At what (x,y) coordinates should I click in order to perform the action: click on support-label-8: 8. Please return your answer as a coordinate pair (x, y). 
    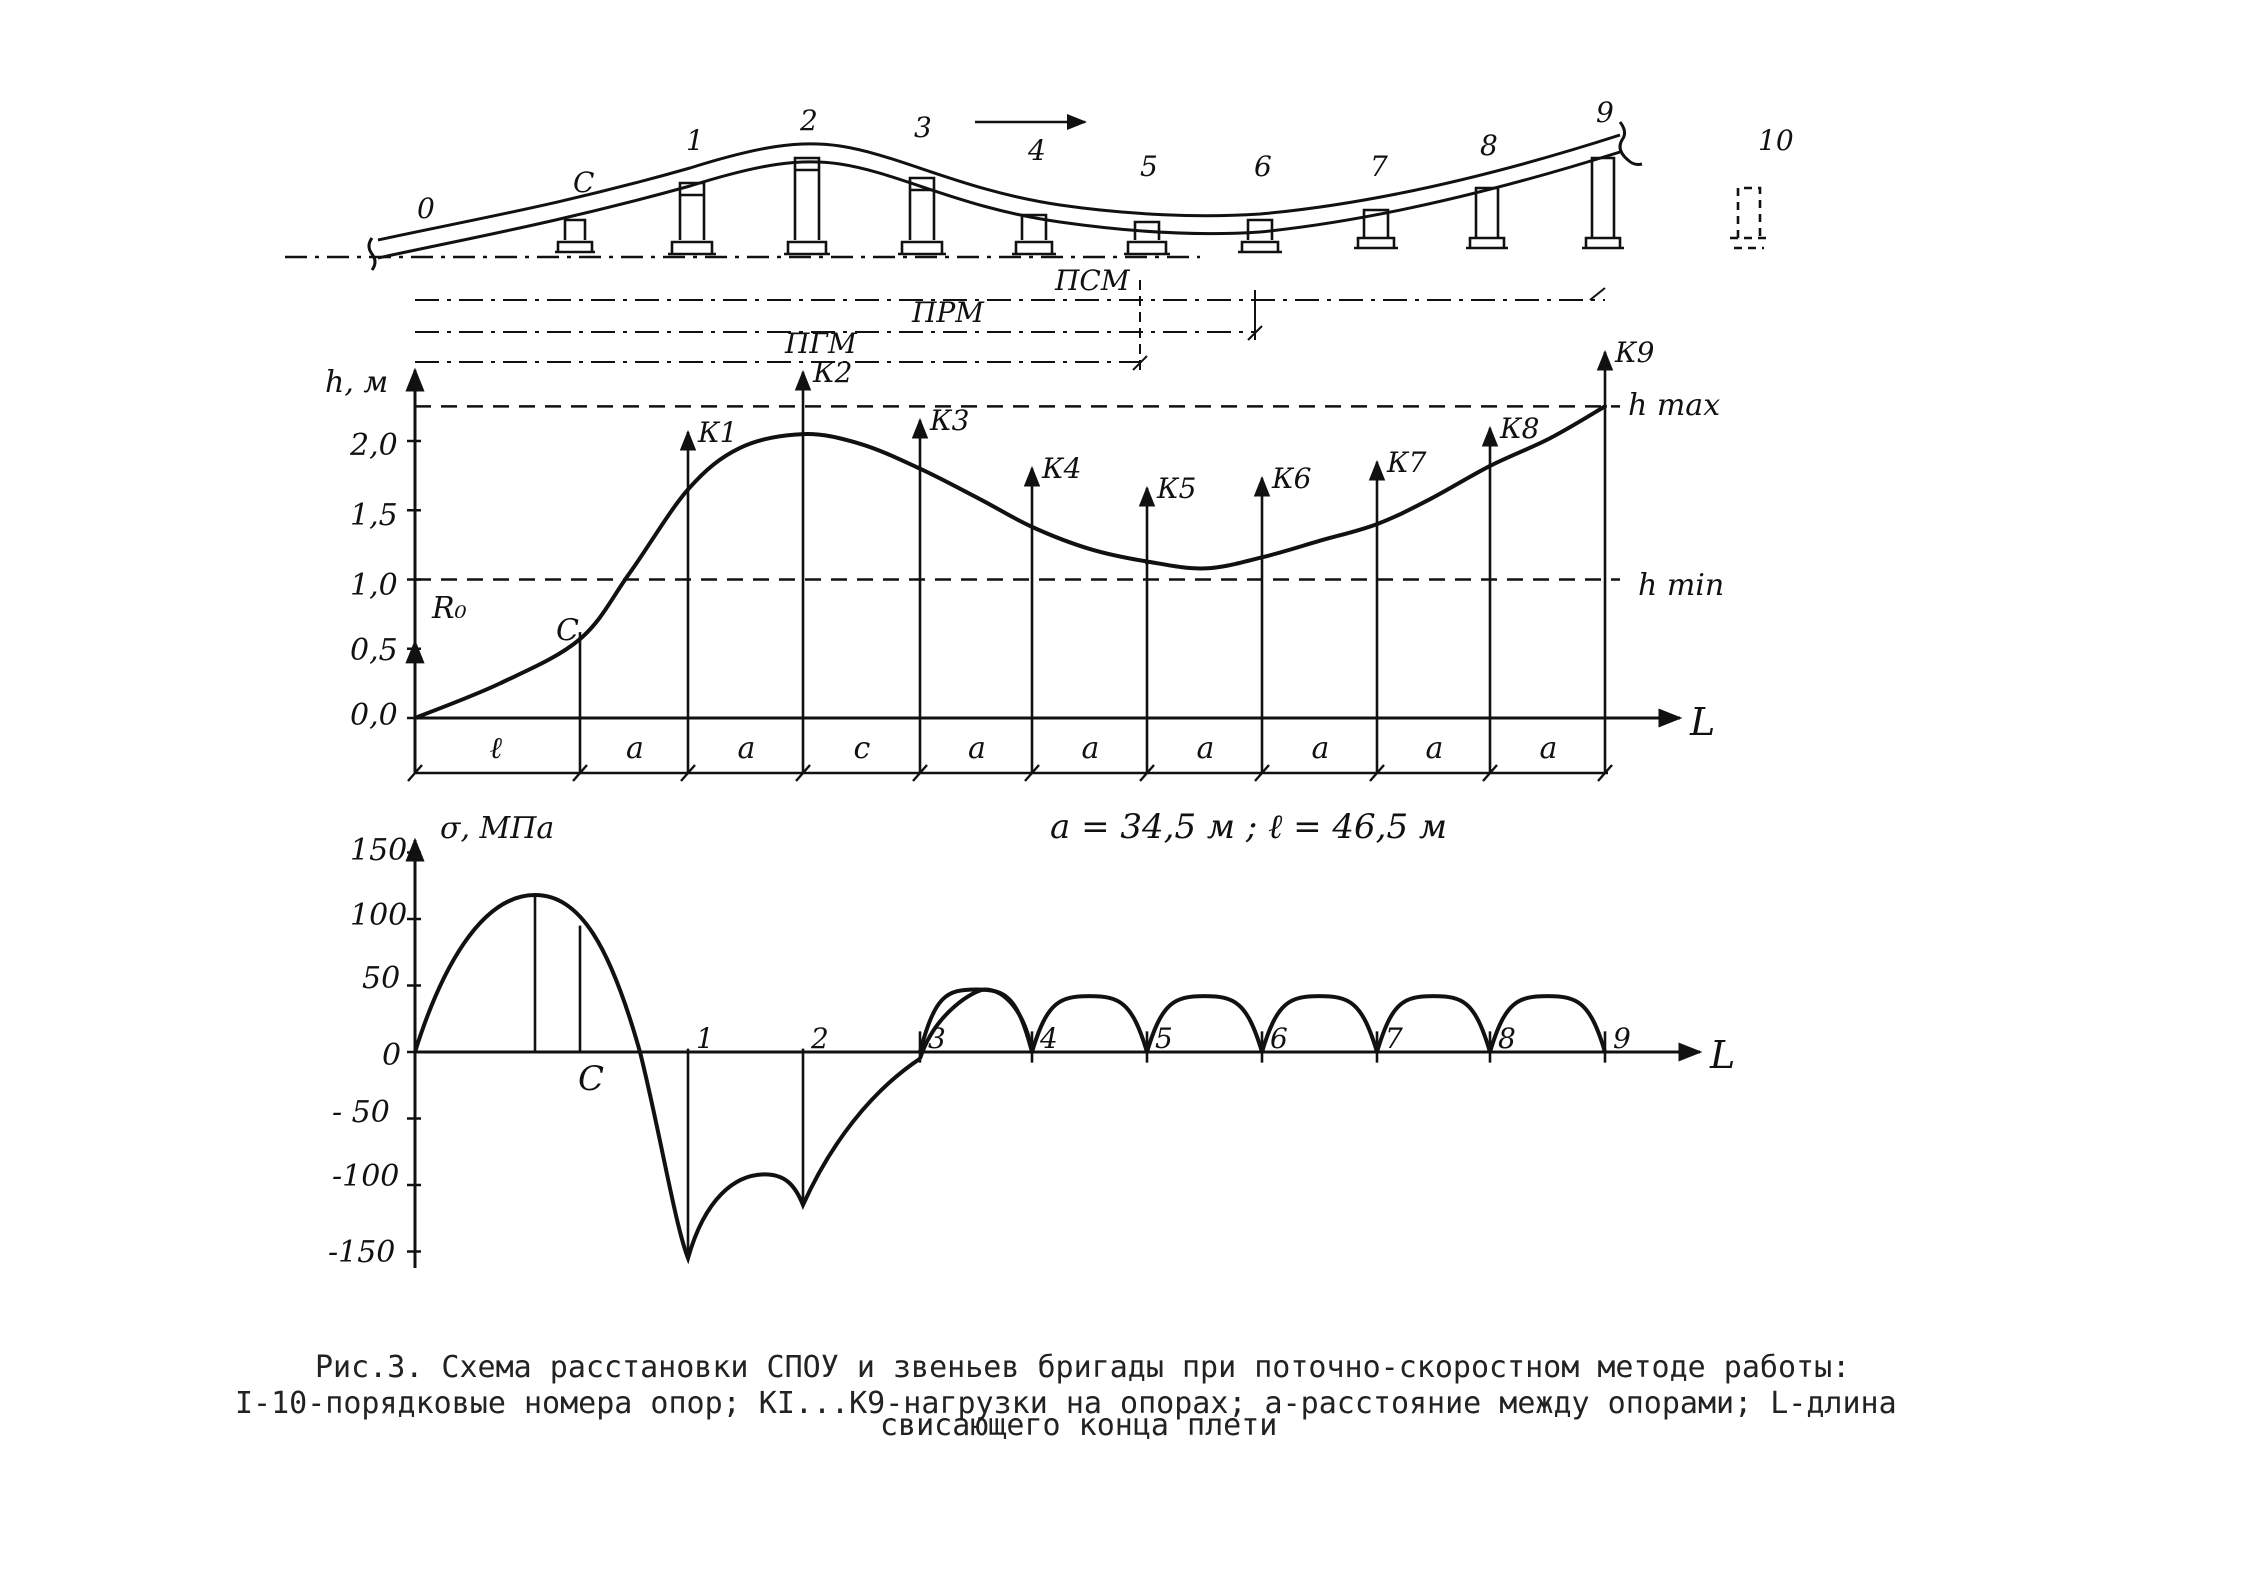
    Looking at the image, I should click on (1489, 145).